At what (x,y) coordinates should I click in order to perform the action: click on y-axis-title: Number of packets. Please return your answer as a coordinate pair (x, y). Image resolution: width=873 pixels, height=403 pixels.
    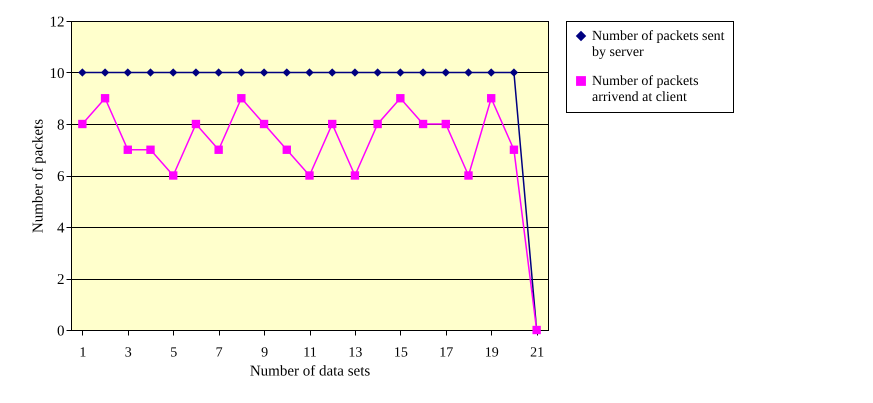
    Looking at the image, I should click on (38, 176).